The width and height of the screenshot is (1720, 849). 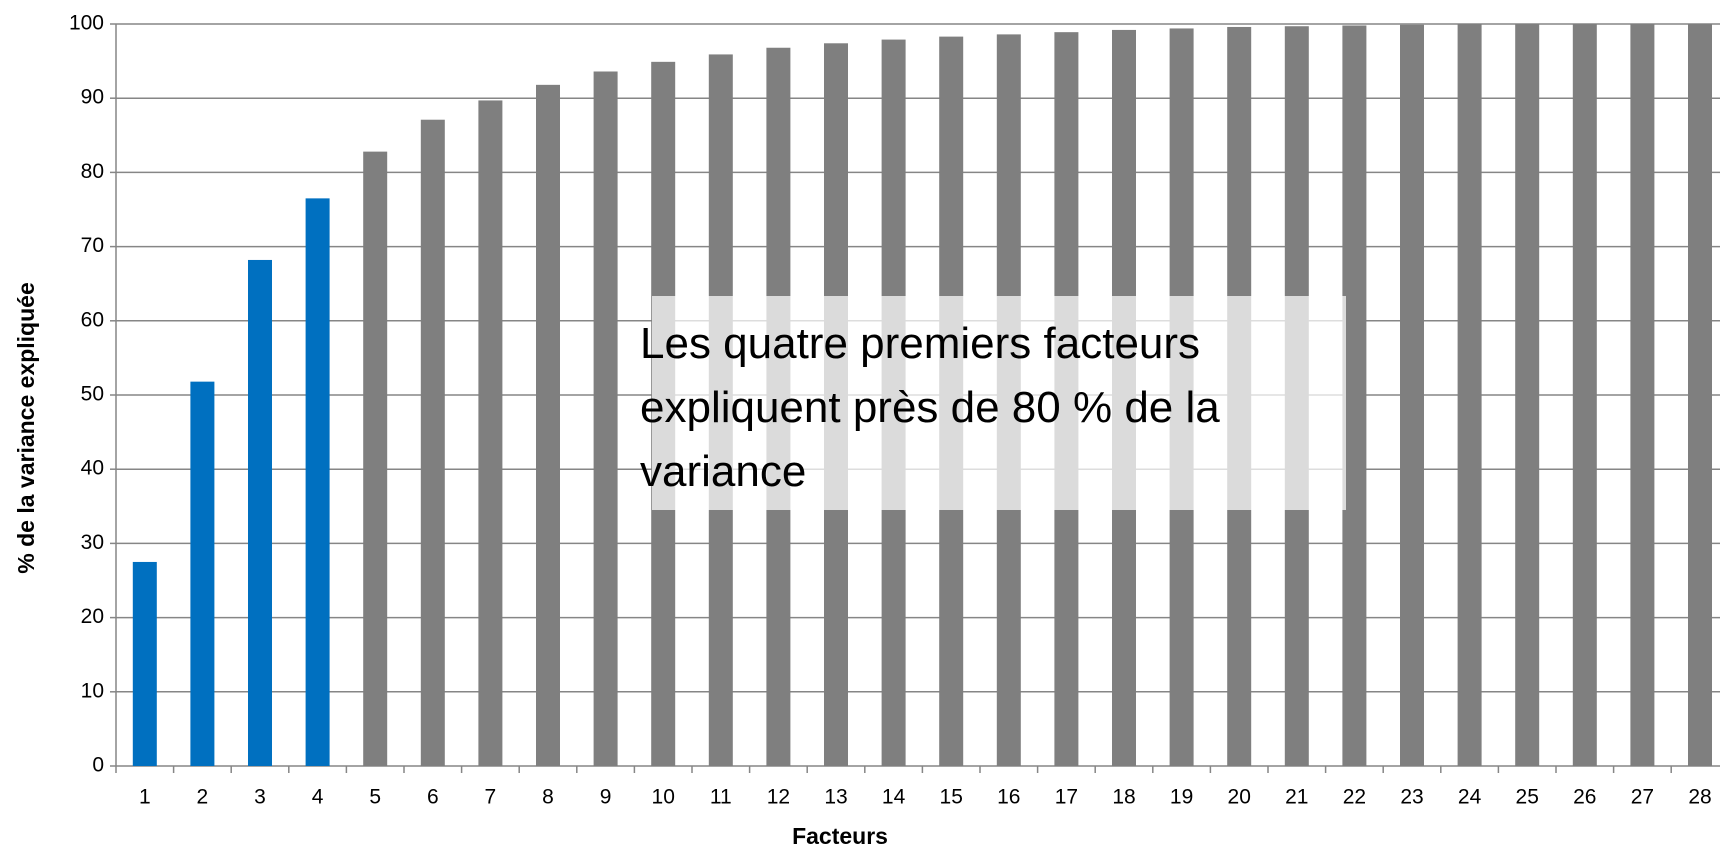 I want to click on y-axis-title: % de la variance expliquée, so click(x=26, y=427).